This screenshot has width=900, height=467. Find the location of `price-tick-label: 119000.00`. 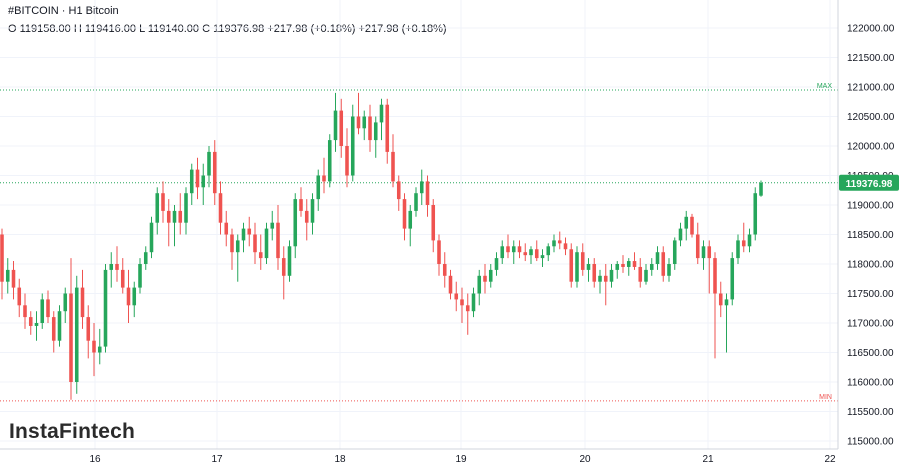

price-tick-label: 119000.00 is located at coordinates (870, 206).